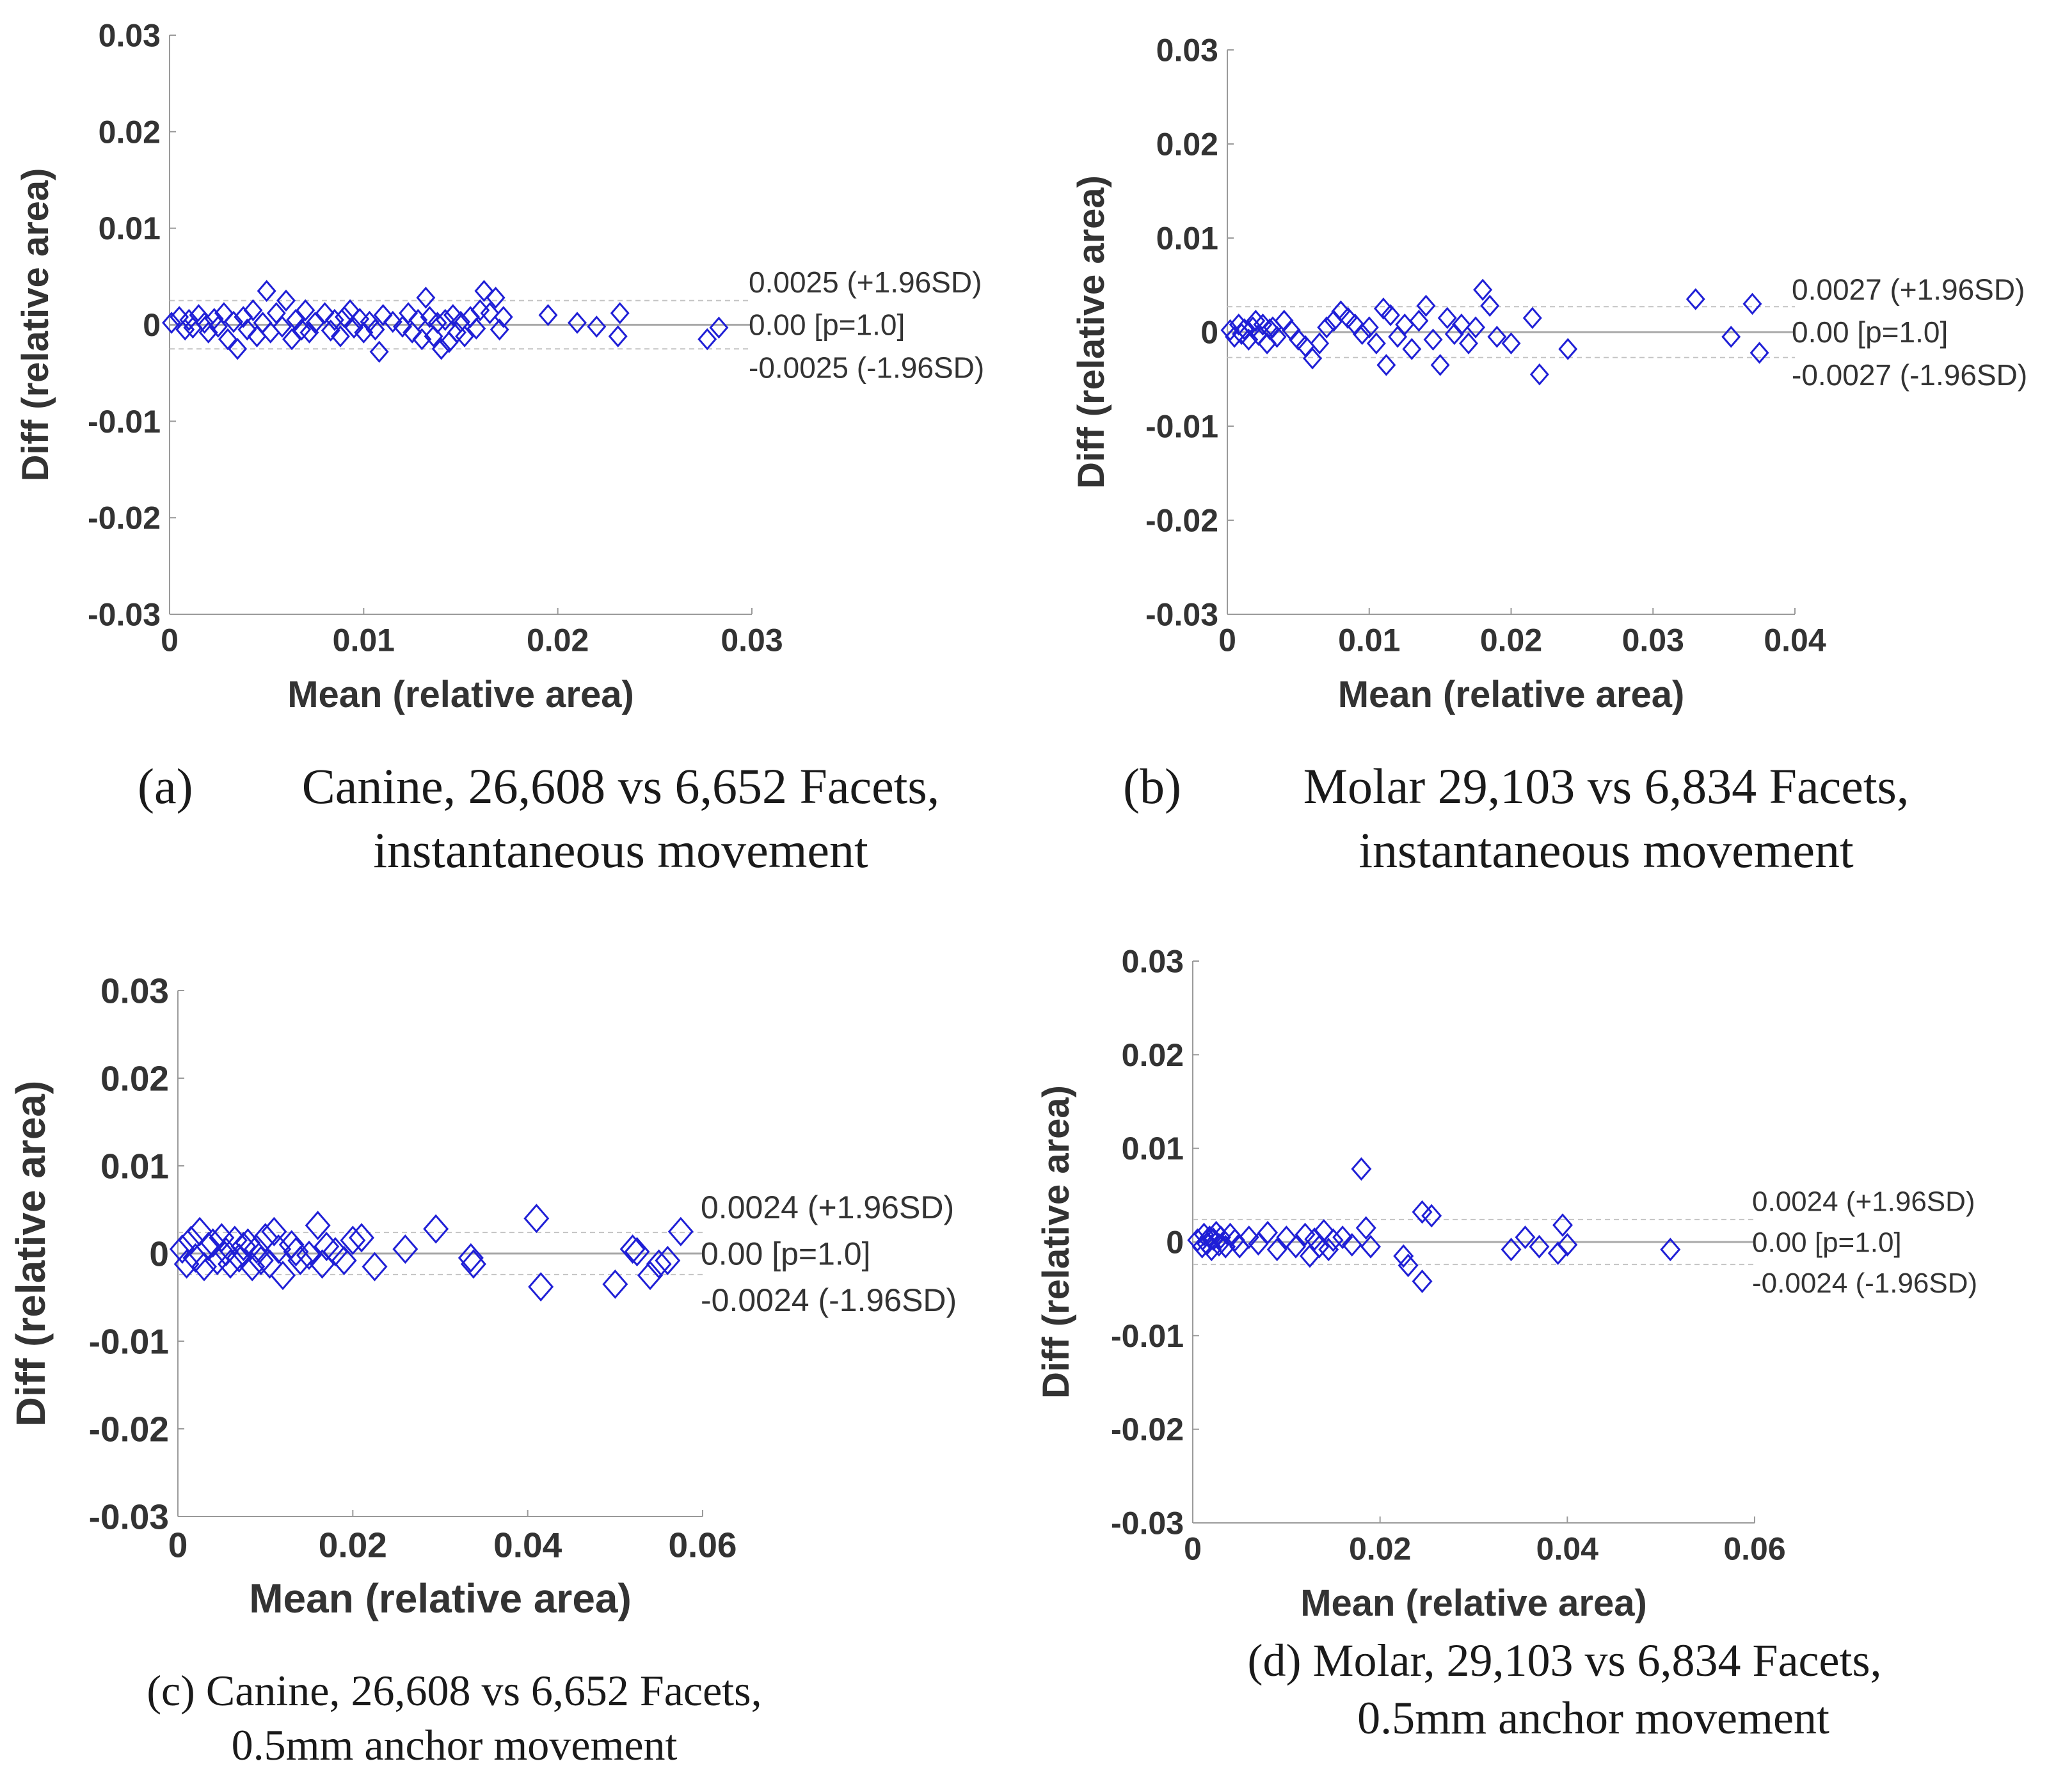 The height and width of the screenshot is (1791, 2072). I want to click on y-tick-label-a: -0.02, so click(125, 518).